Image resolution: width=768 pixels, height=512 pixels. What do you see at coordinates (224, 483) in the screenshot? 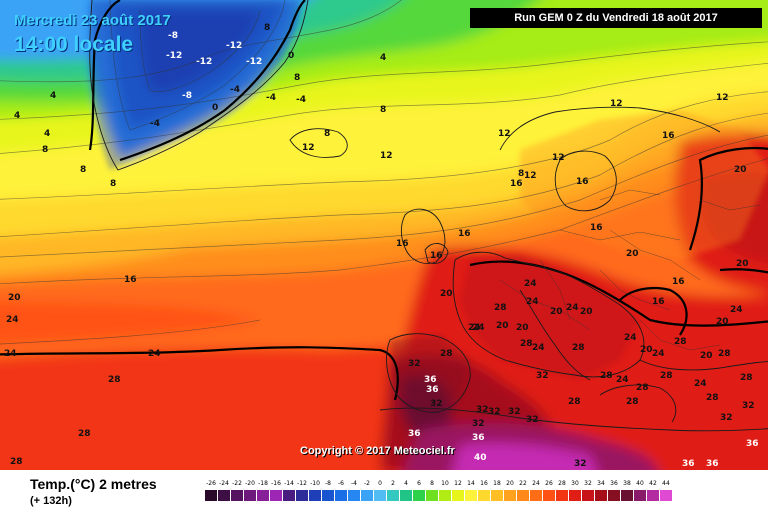
I see `scale-tick-label: -24` at bounding box center [224, 483].